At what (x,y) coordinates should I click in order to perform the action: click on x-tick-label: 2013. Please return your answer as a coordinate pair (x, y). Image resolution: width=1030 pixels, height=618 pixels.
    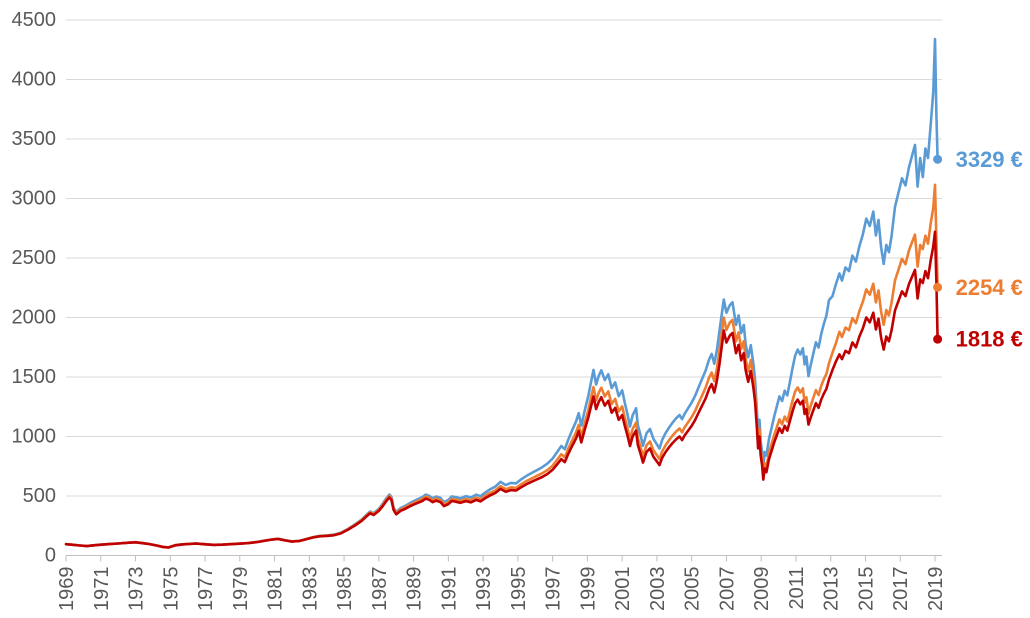
    Looking at the image, I should click on (832, 589).